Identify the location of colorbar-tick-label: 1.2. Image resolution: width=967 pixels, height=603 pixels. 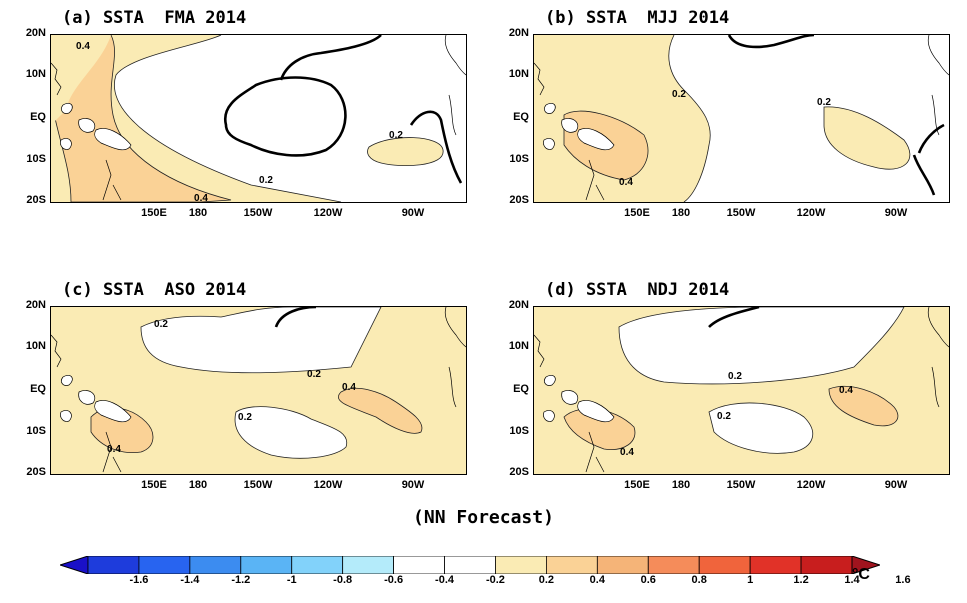
(801, 580).